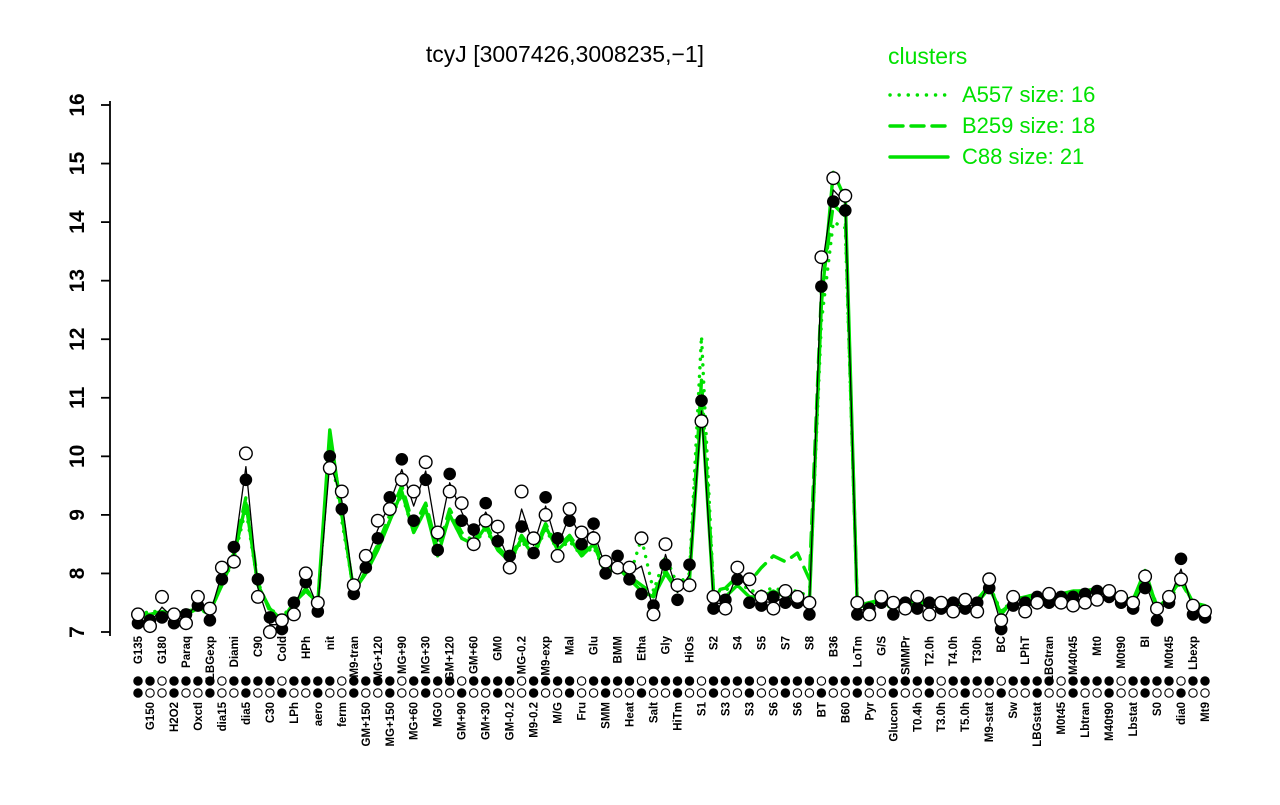  What do you see at coordinates (559, 713) in the screenshot?
I see `x-label: M/G` at bounding box center [559, 713].